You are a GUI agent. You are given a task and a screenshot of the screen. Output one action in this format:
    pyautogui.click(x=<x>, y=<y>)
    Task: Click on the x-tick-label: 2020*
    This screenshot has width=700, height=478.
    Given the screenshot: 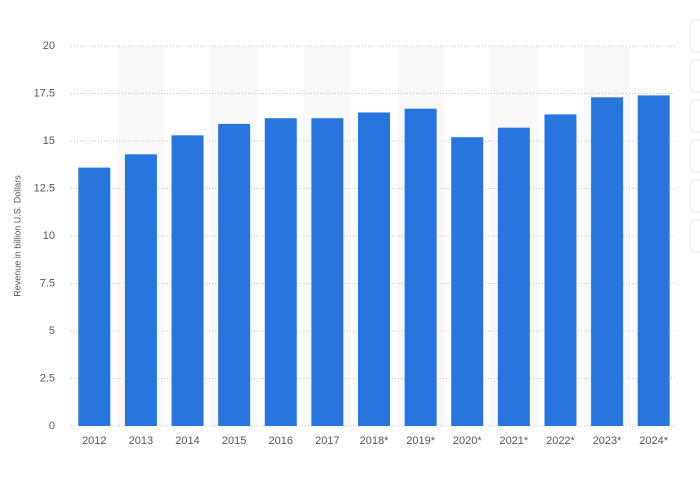 What is the action you would take?
    pyautogui.click(x=467, y=441)
    